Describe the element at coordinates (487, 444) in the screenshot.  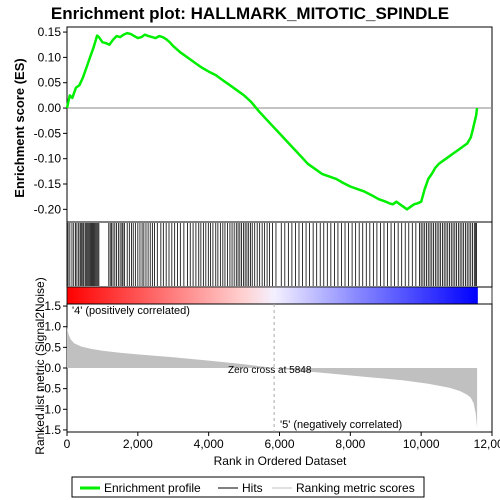
I see `x-tick-label: 12,000` at that location.